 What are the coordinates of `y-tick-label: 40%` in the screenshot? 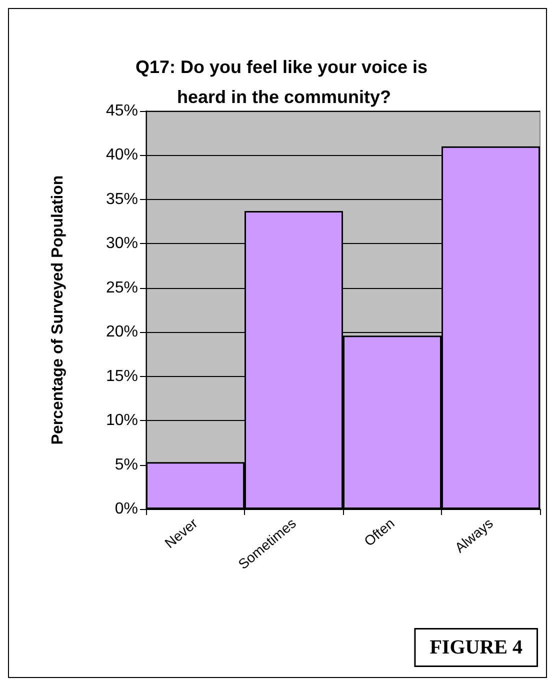 It's located at (122, 155).